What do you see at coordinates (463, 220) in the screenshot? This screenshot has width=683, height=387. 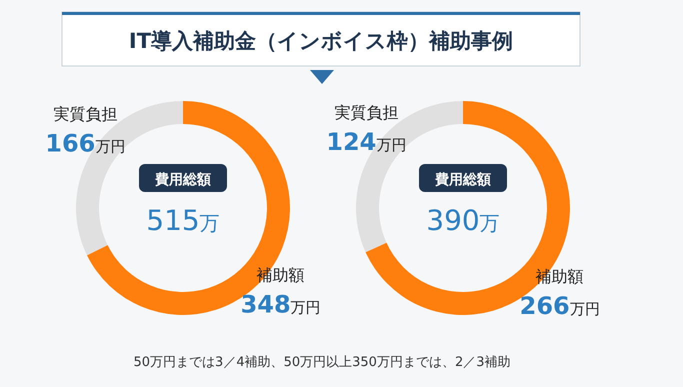 I see `text: 390万` at bounding box center [463, 220].